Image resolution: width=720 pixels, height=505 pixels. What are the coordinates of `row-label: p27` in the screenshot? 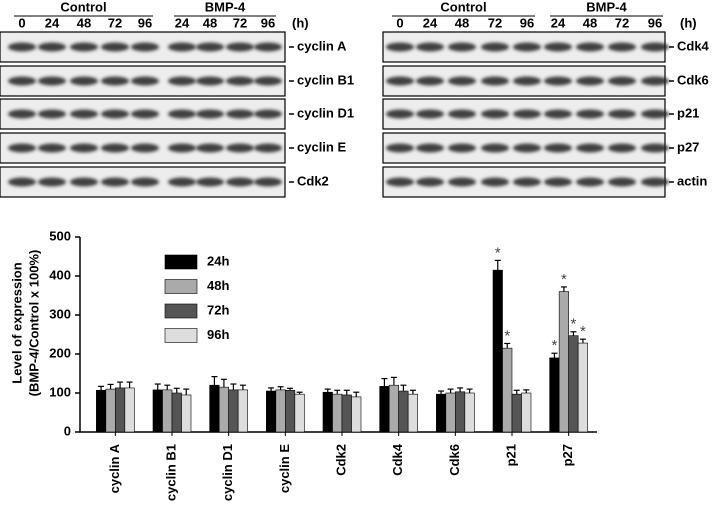 It's located at (688, 146).